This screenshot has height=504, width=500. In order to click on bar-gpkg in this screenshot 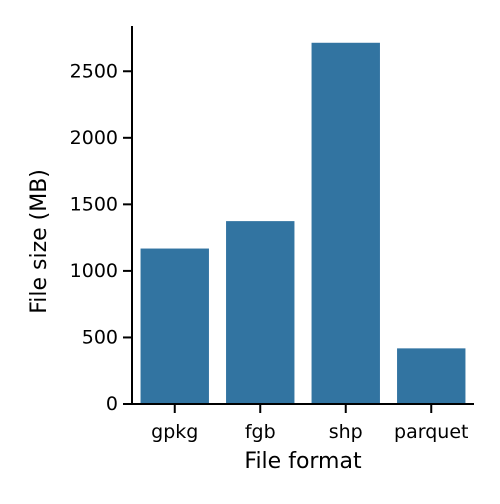, I will do `click(174, 326)`.